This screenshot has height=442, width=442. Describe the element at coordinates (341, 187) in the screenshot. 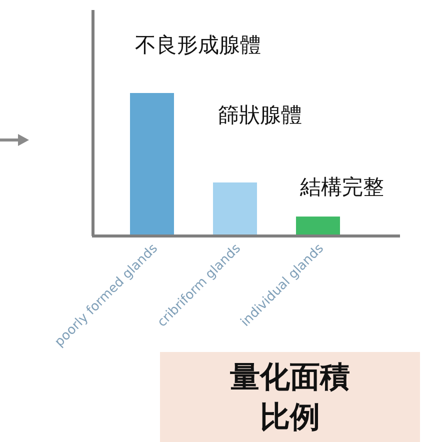

I see `annotation: 結構完整` at that location.